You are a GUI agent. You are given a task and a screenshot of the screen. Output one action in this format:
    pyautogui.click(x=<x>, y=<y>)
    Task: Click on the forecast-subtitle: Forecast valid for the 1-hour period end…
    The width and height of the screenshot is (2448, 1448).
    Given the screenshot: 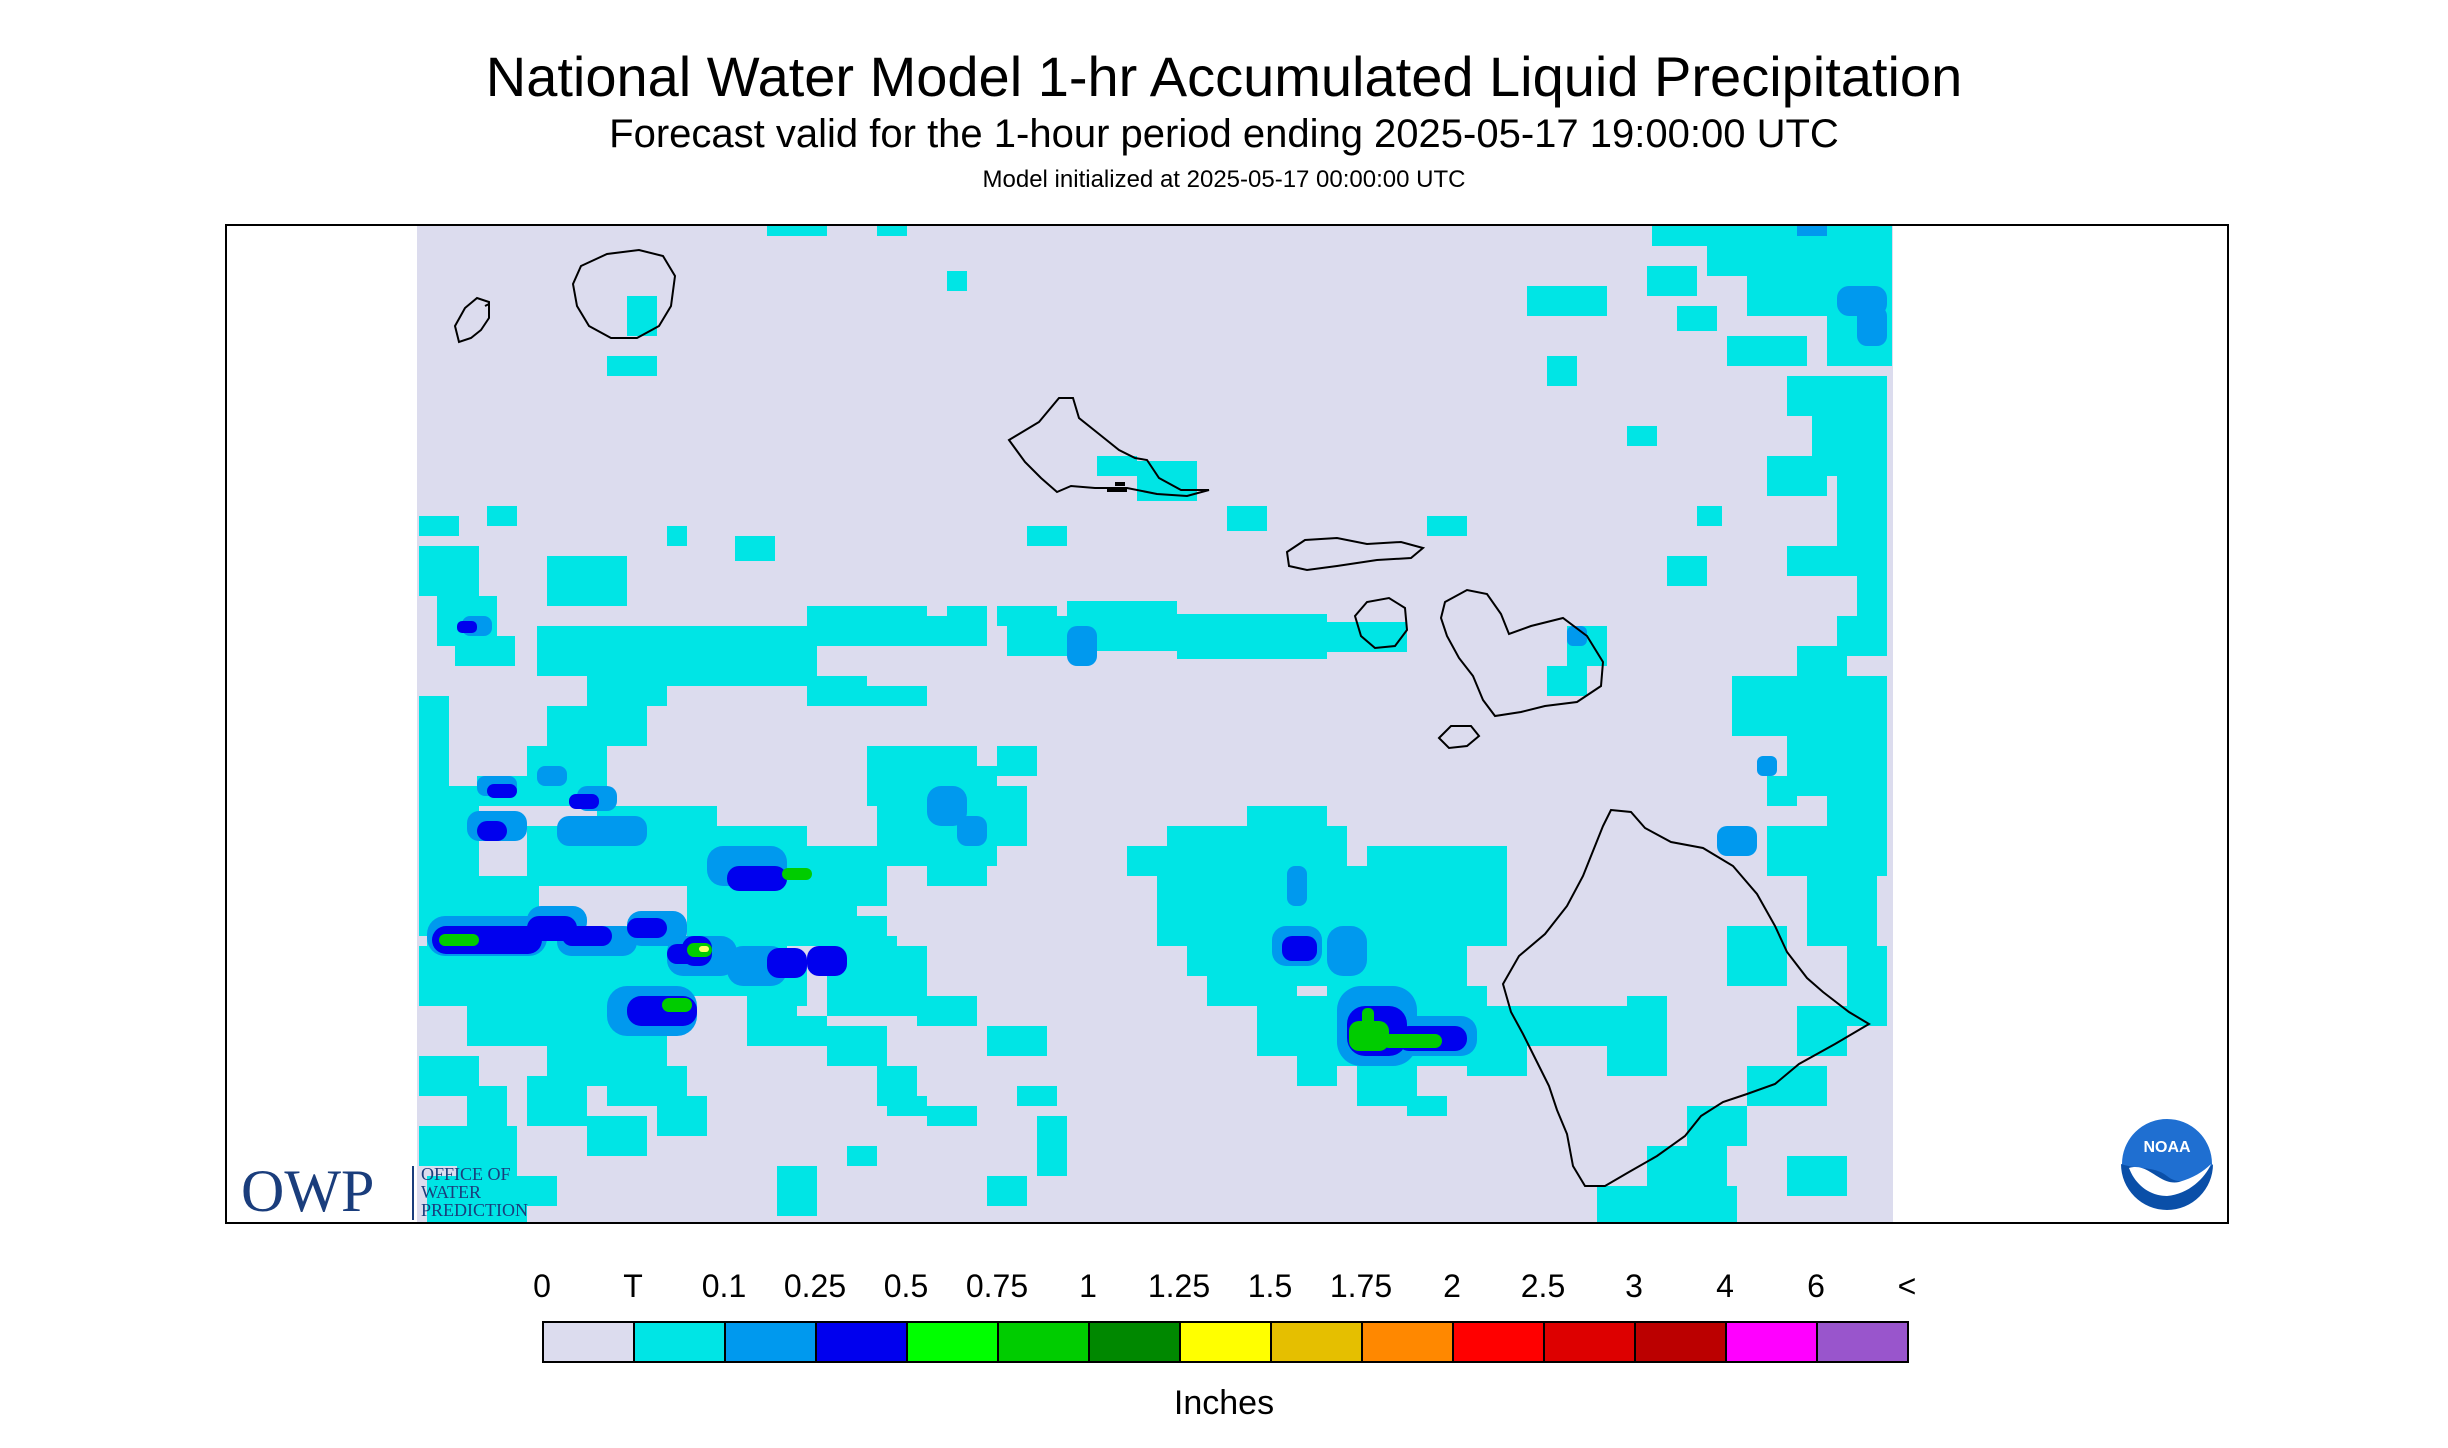 What is the action you would take?
    pyautogui.click(x=1224, y=134)
    